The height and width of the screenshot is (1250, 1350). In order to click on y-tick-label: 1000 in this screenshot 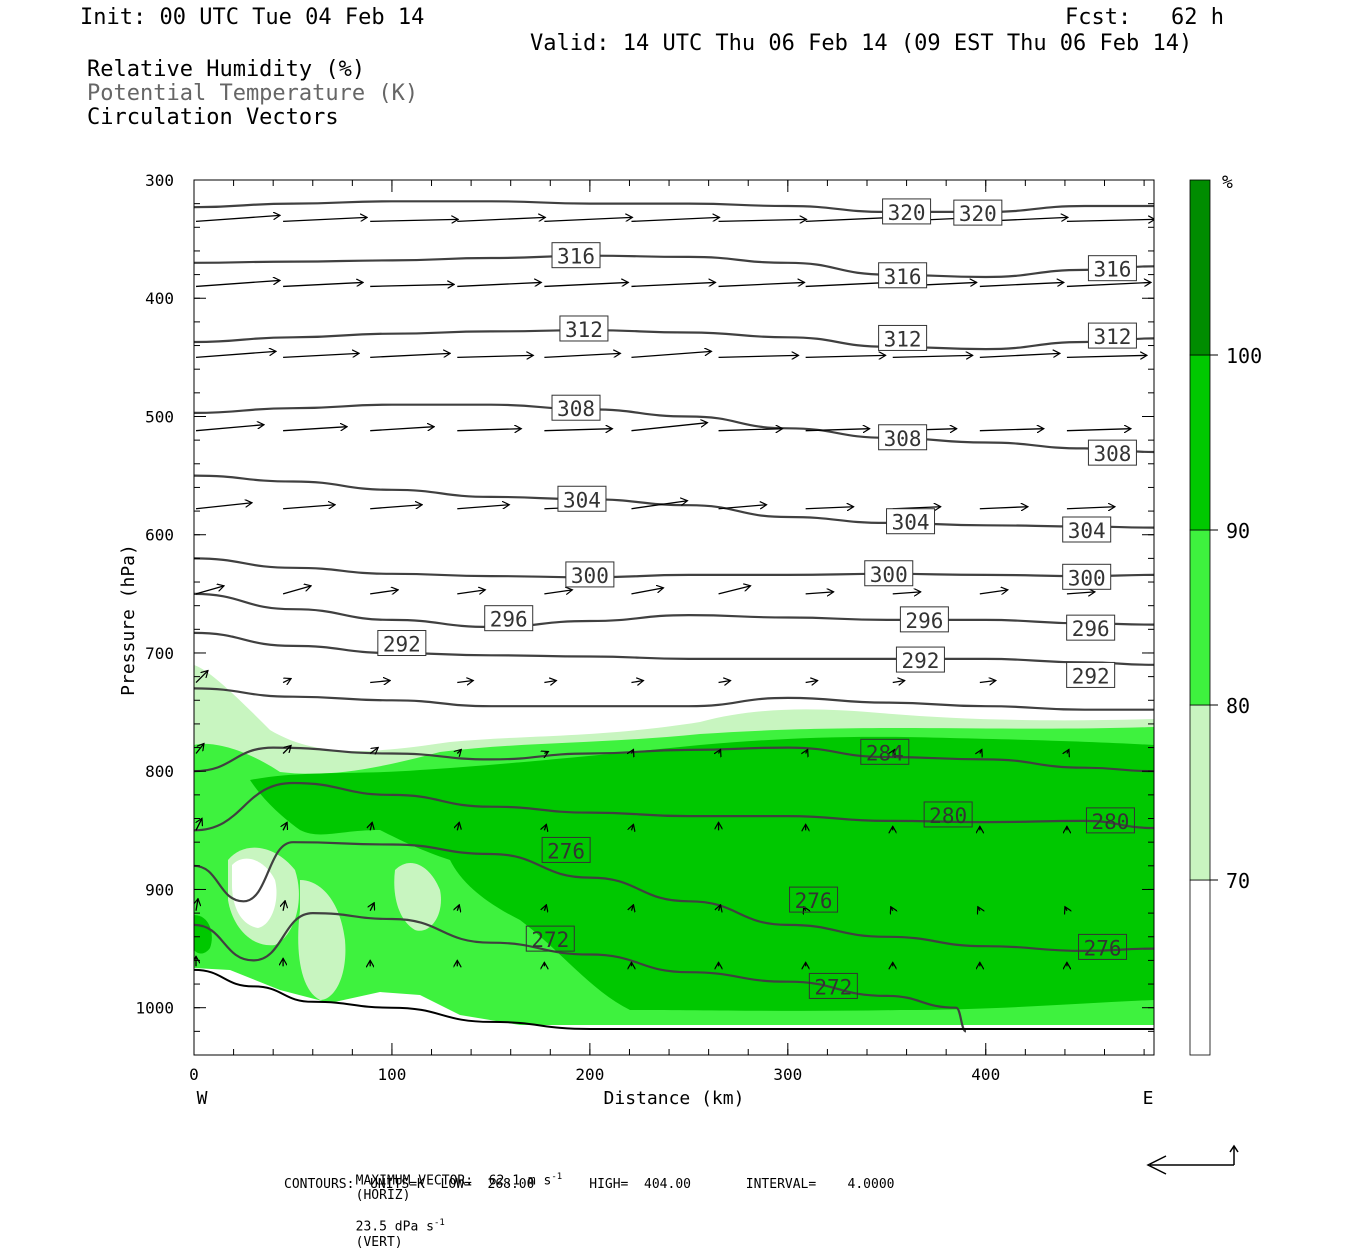, I will do `click(154, 1008)`.